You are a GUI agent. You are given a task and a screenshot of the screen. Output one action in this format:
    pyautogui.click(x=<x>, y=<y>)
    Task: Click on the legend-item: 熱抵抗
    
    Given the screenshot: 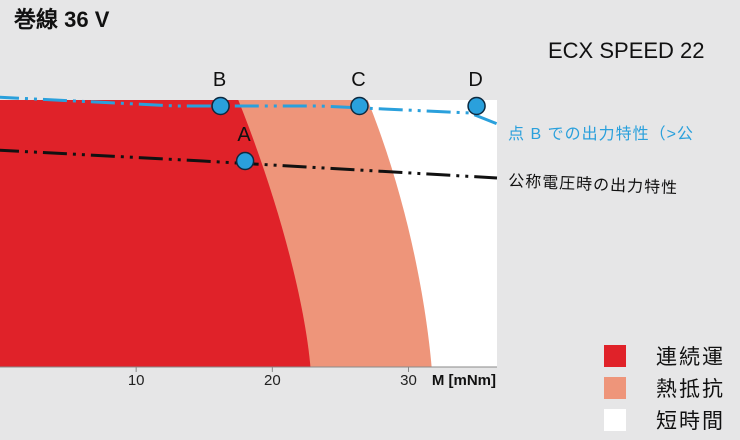 What is the action you would take?
    pyautogui.click(x=664, y=388)
    